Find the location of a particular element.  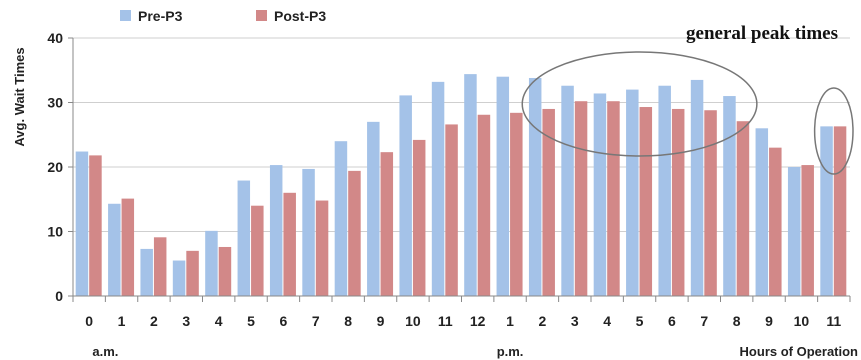

y-tick-label: 40 is located at coordinates (55, 38).